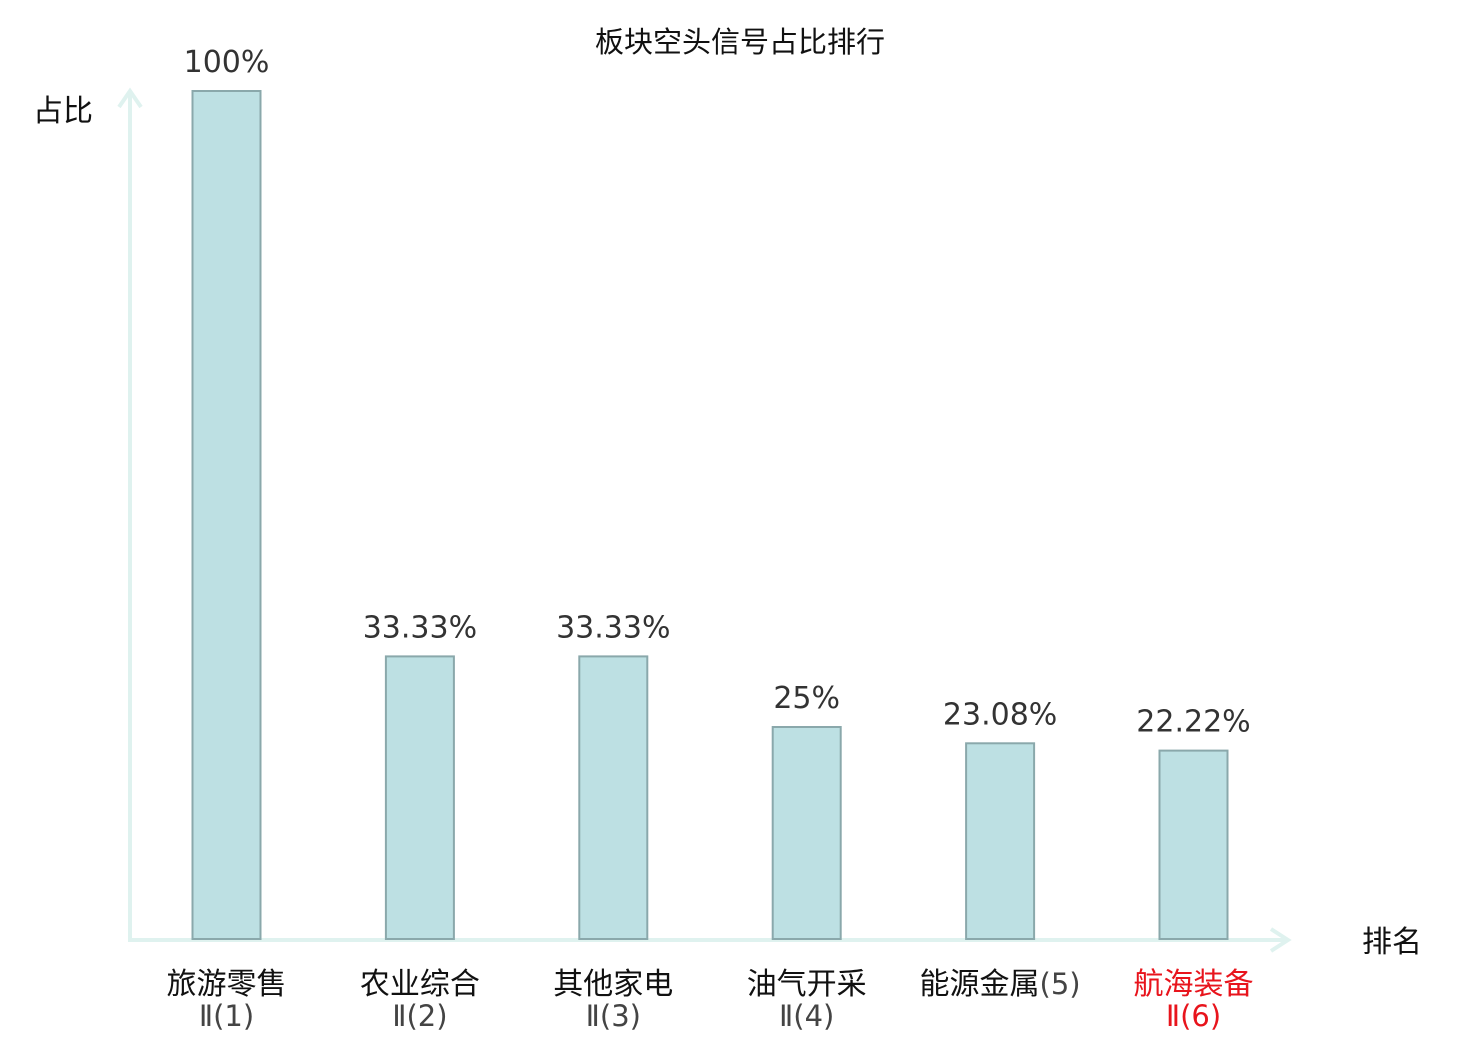 Image resolution: width=1480 pixels, height=1040 pixels. I want to click on category-name-2: 农业综合, so click(420, 984).